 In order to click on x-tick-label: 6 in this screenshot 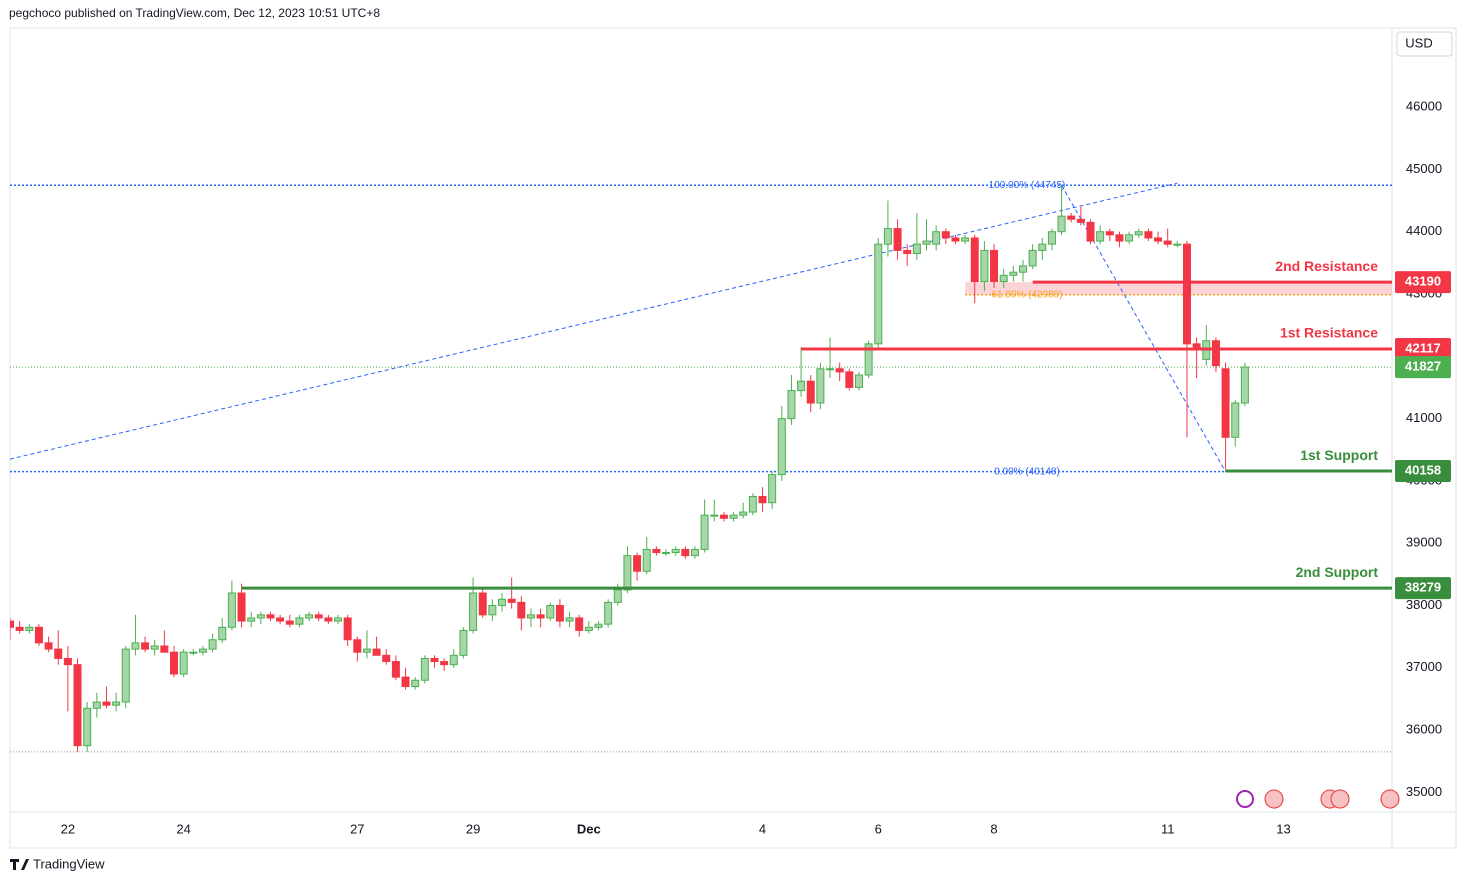, I will do `click(878, 828)`.